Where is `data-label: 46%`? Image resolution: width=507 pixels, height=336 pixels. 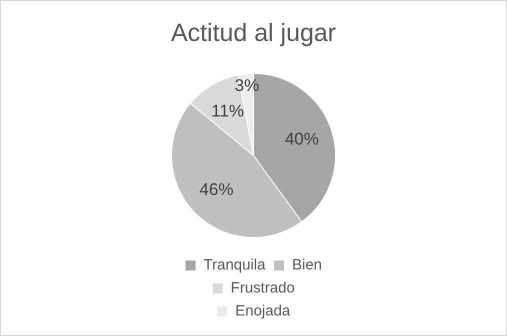 data-label: 46% is located at coordinates (216, 189).